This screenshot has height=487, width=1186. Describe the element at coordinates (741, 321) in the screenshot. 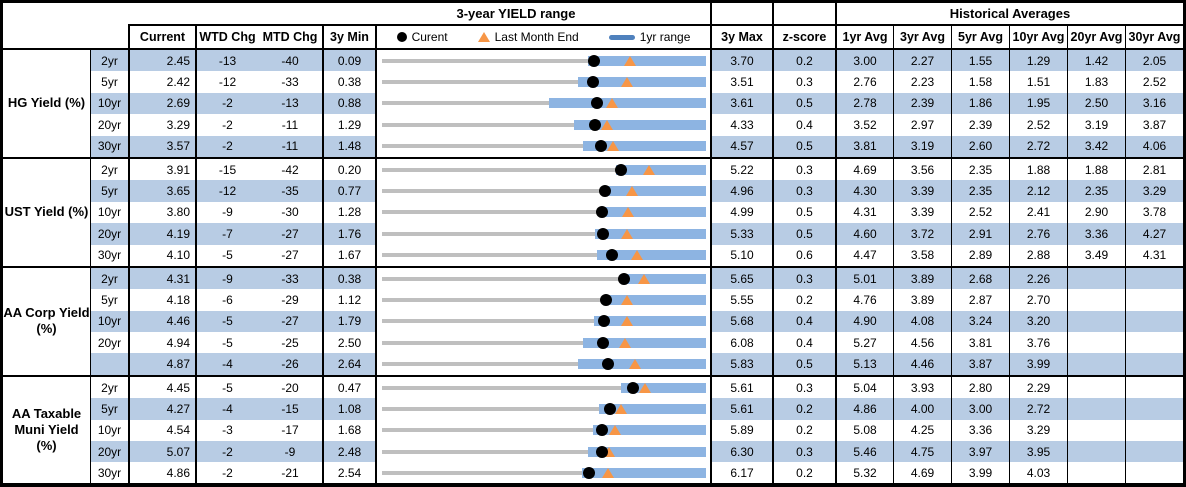

I see `range-3y-max-cell: 5.68` at that location.